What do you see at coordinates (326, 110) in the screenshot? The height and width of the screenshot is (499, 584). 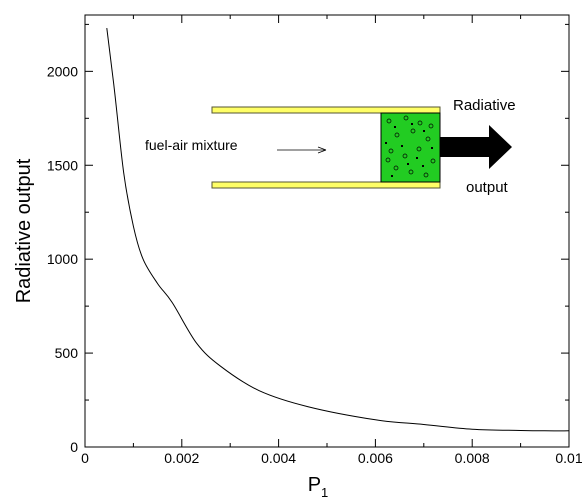 I see `tube-top-wall` at bounding box center [326, 110].